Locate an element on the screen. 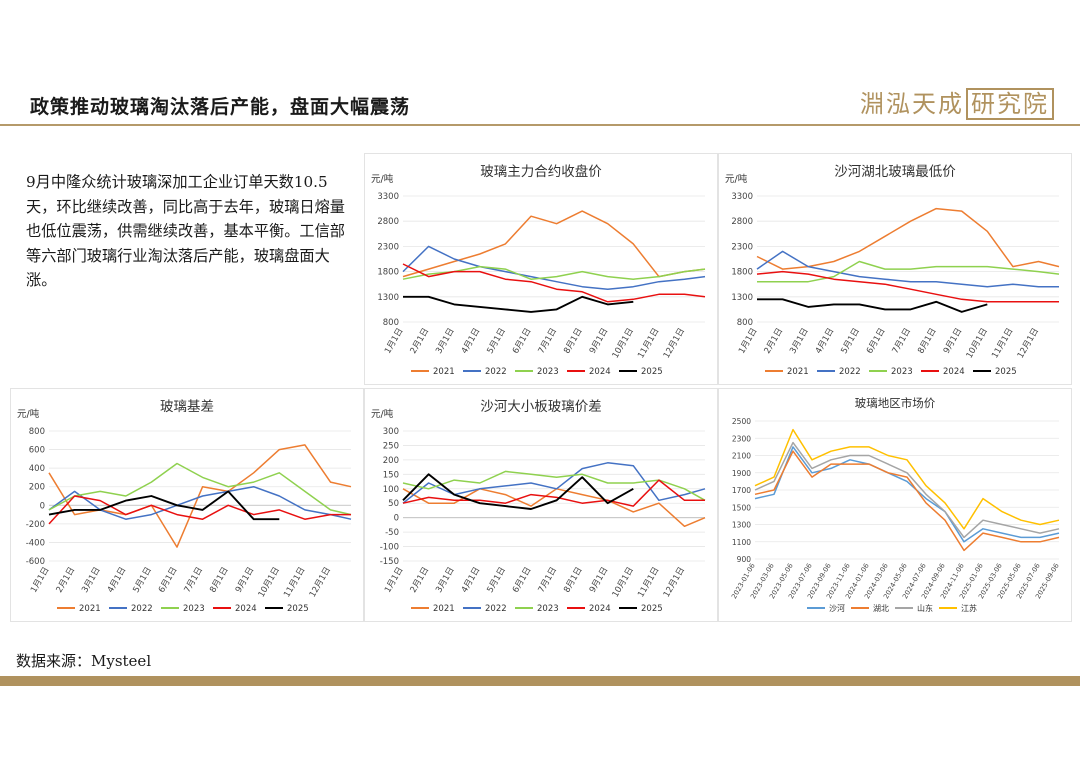 Image resolution: width=1080 pixels, height=764 pixels. brand-logo: 淵泓天成 研究院 is located at coordinates (957, 102).